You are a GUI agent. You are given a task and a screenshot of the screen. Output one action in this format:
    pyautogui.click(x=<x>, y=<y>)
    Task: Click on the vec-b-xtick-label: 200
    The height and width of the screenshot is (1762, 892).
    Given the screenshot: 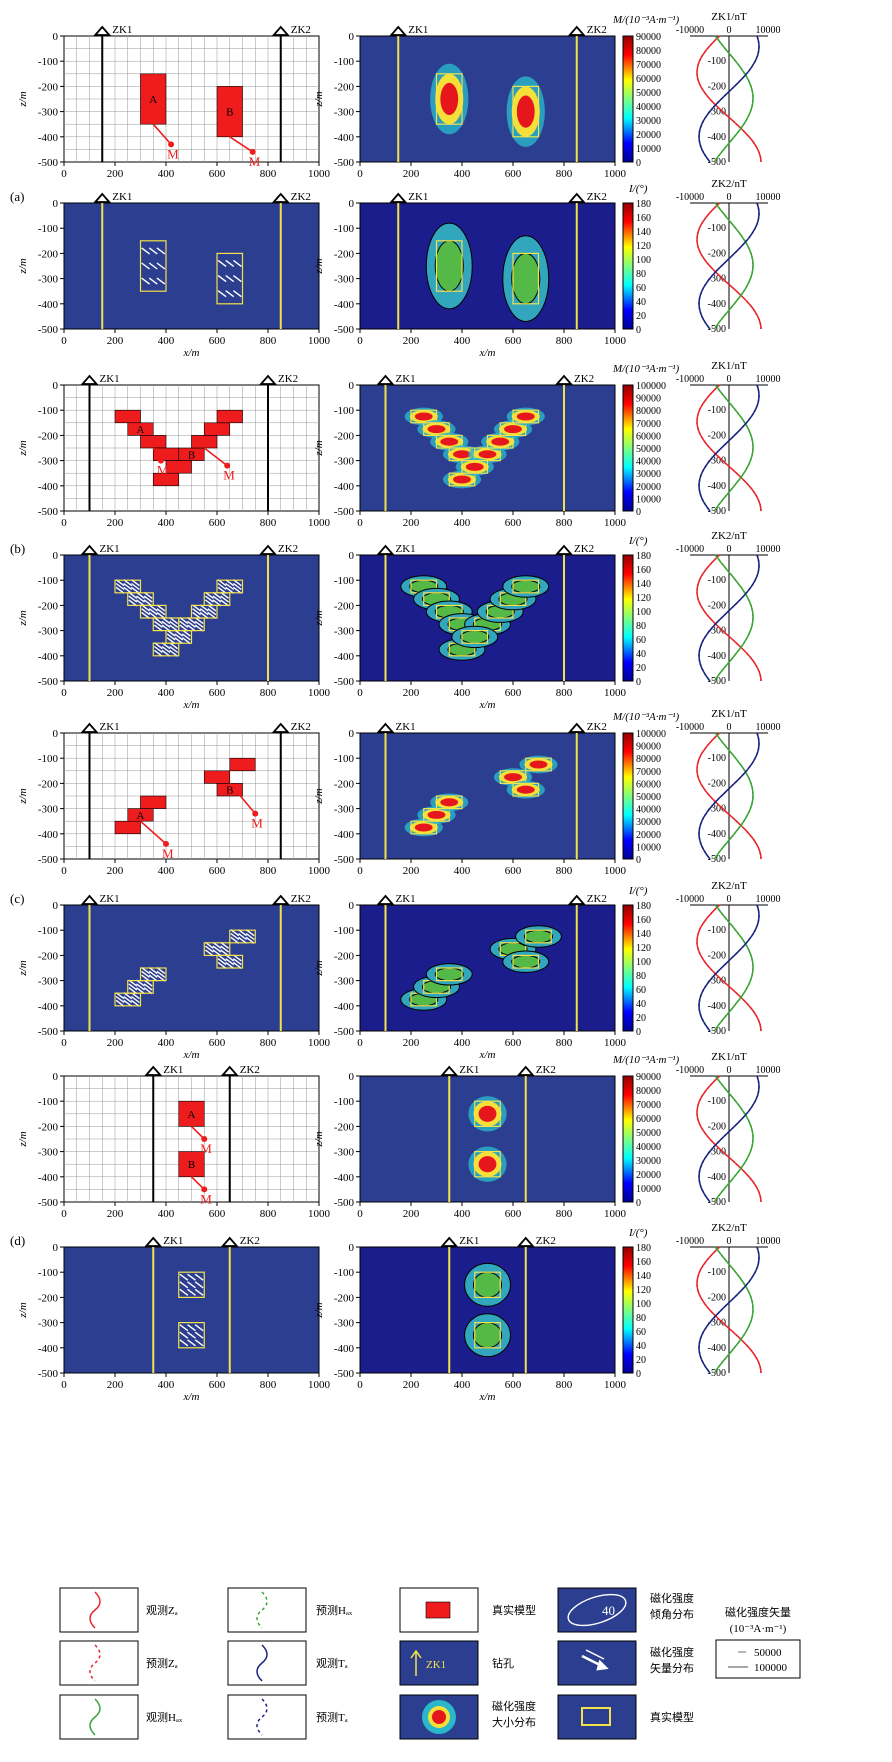 What is the action you would take?
    pyautogui.click(x=115, y=693)
    